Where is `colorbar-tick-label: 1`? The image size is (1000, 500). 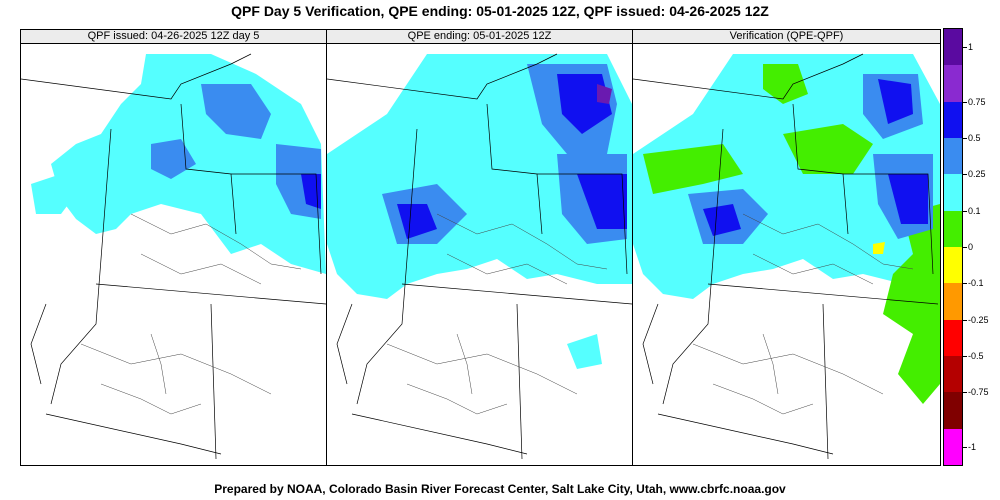 colorbar-tick-label: 1 is located at coordinates (971, 47).